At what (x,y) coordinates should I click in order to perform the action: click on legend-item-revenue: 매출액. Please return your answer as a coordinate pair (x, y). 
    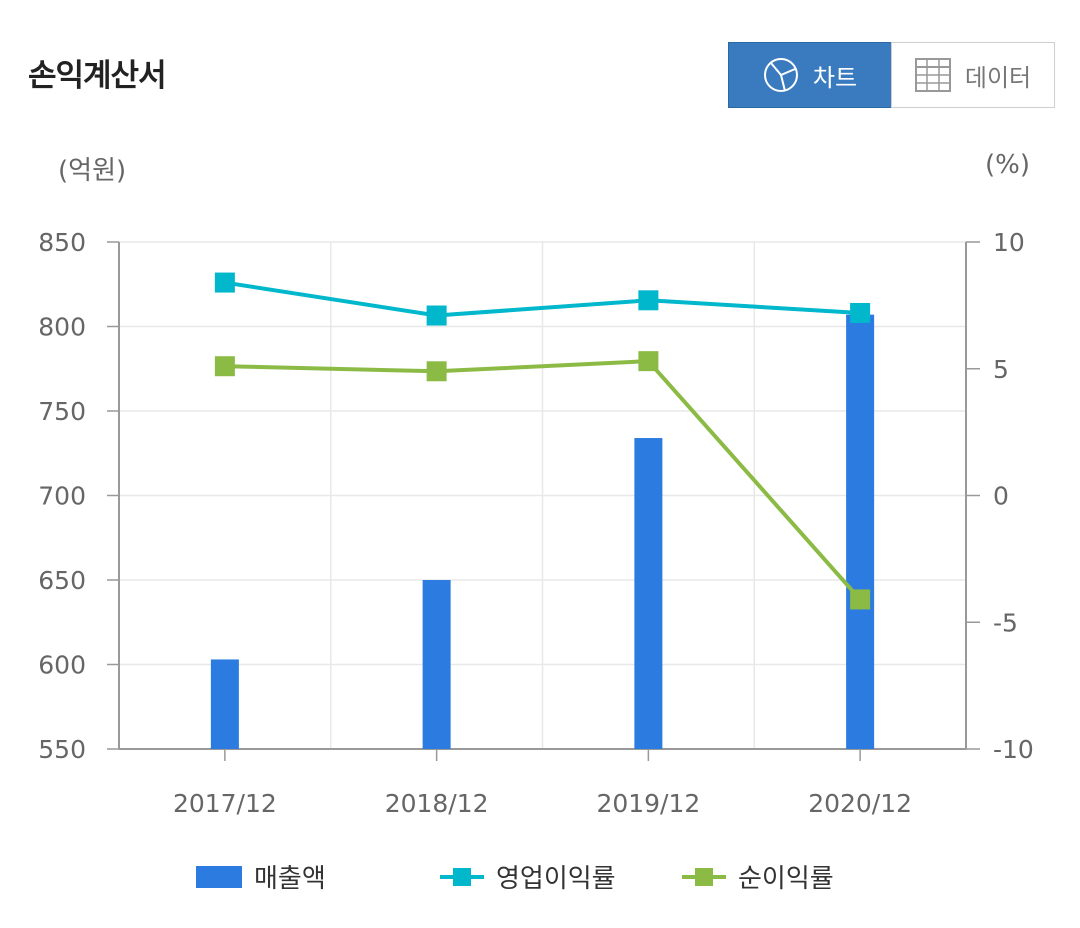
    Looking at the image, I should click on (261, 876).